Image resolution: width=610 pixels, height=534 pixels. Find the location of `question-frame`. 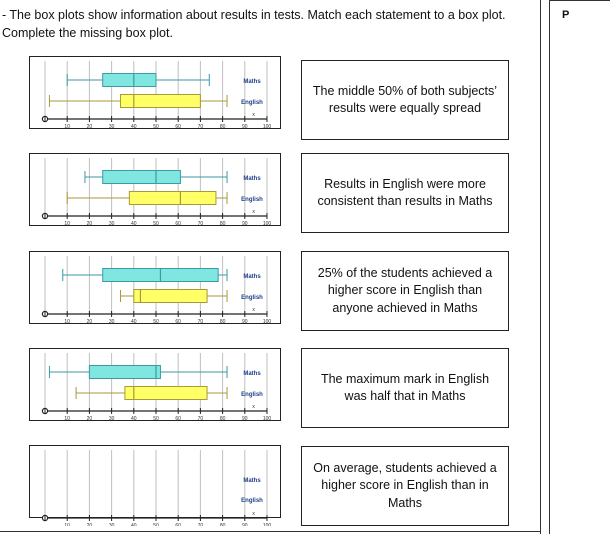

question-frame is located at coordinates (540, 267).